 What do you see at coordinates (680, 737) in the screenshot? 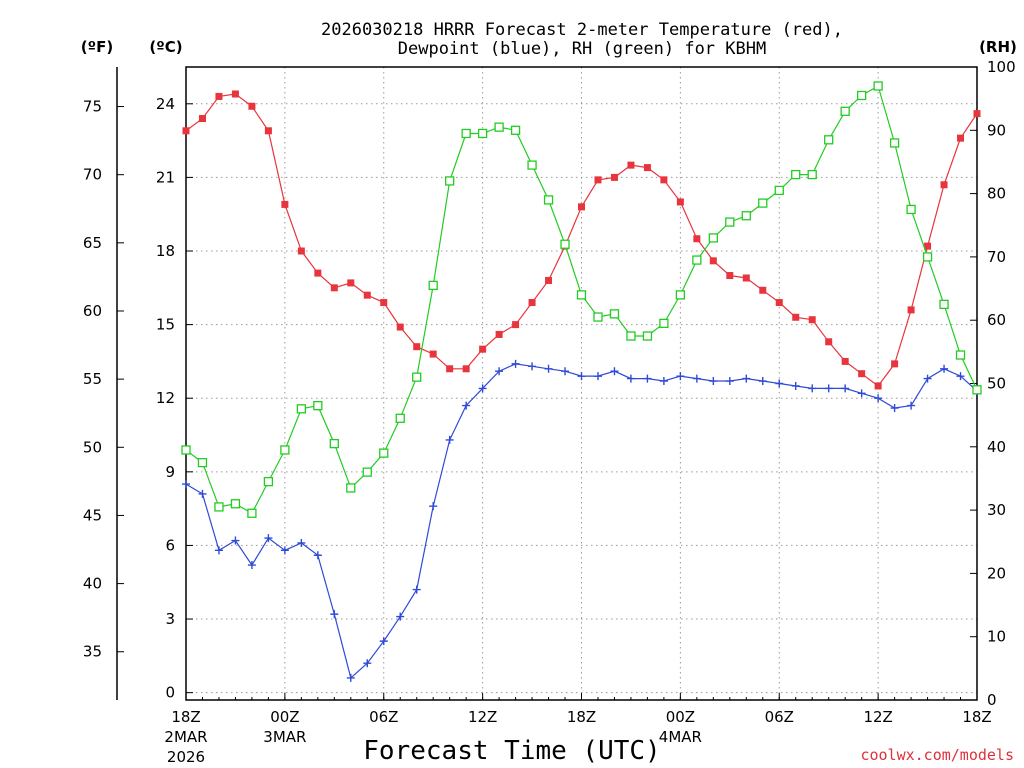
I see `time-tick-date: 4MAR` at bounding box center [680, 737].